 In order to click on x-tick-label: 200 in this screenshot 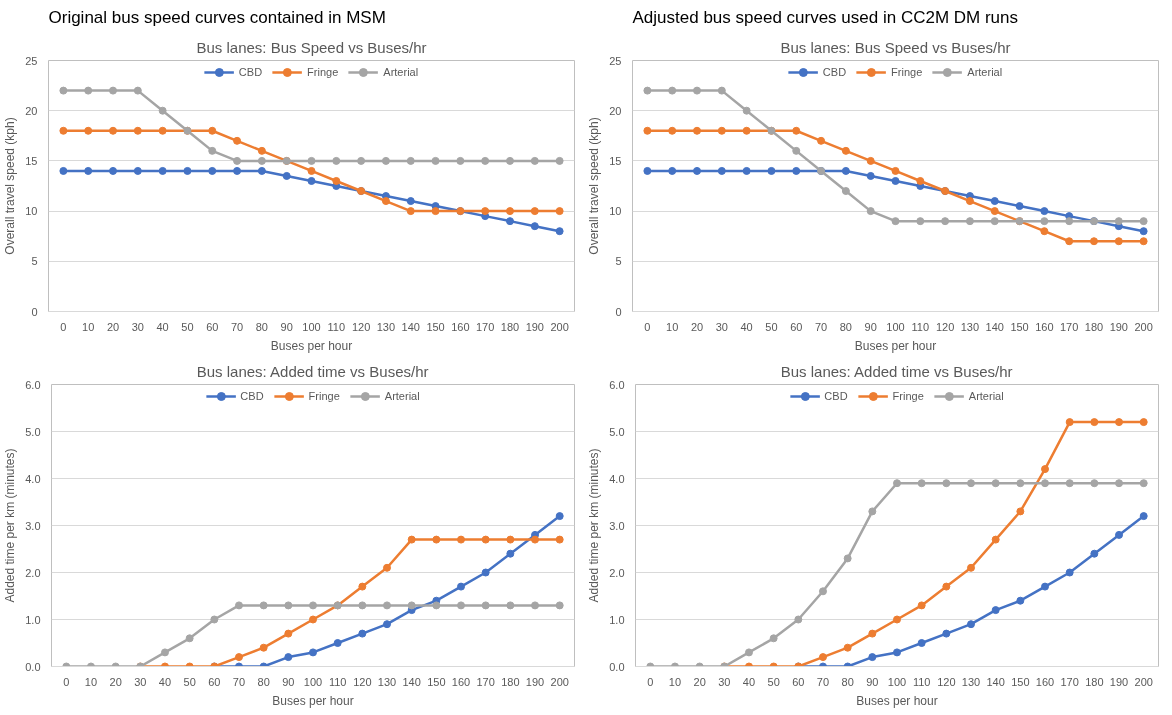, I will do `click(1143, 326)`.